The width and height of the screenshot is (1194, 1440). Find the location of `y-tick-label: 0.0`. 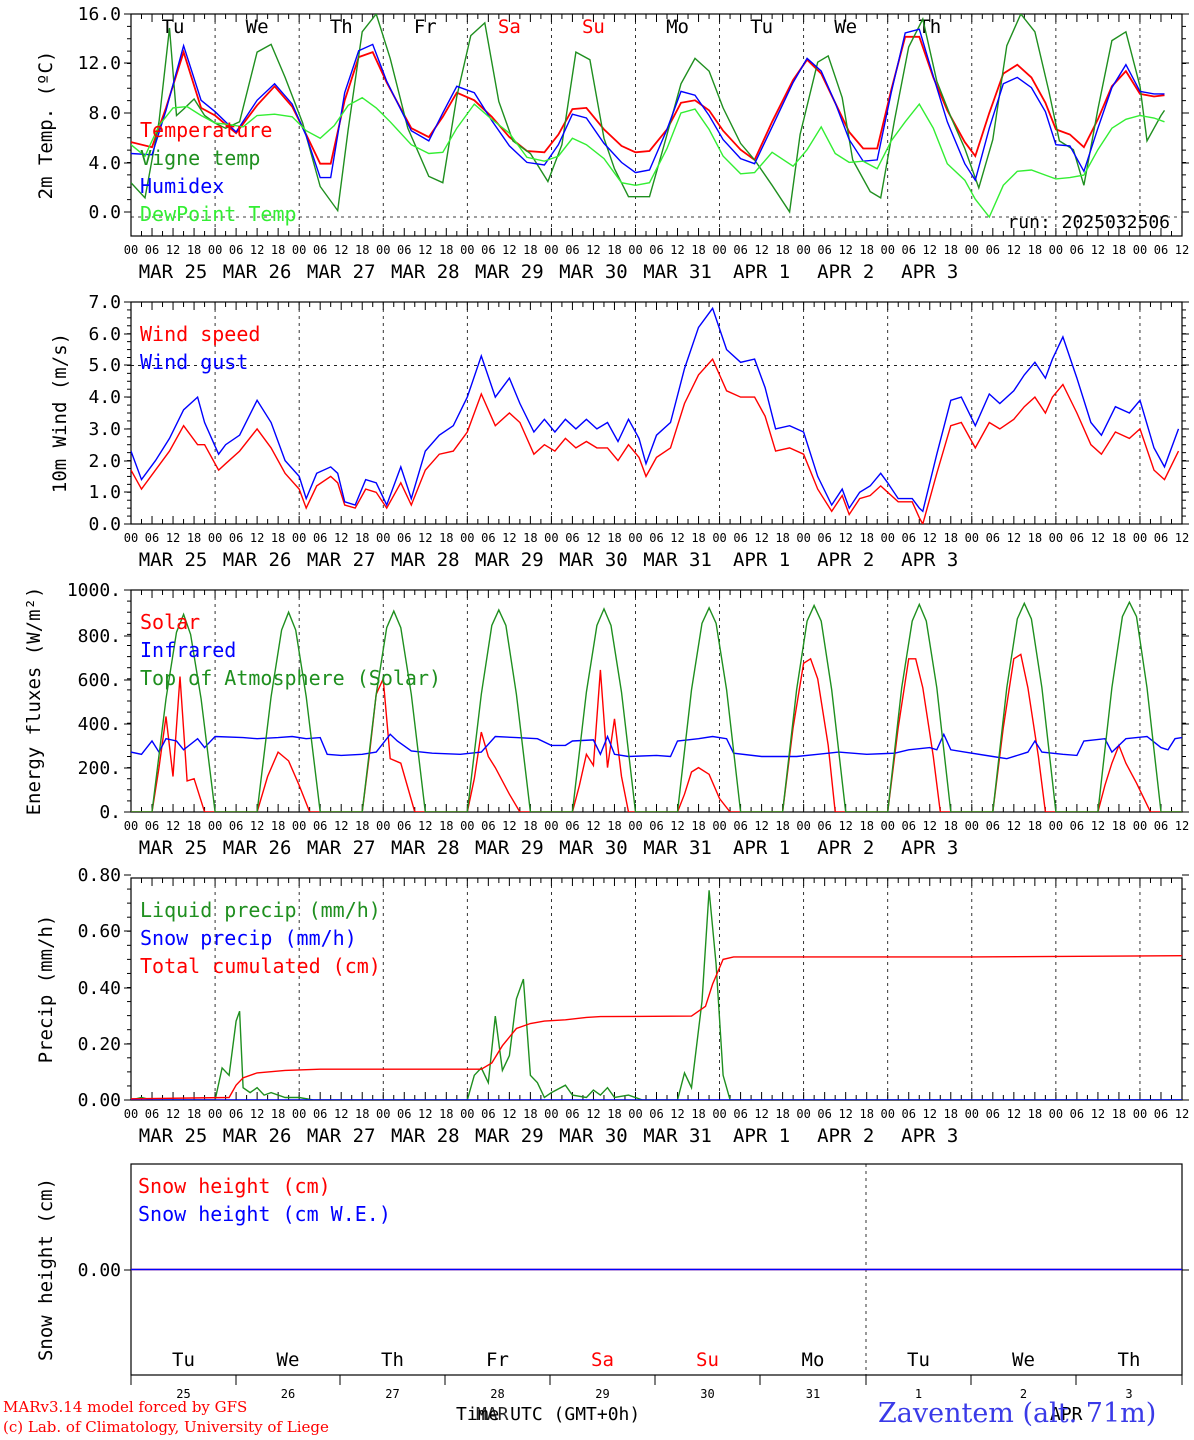

y-tick-label: 0.0 is located at coordinates (104, 524).